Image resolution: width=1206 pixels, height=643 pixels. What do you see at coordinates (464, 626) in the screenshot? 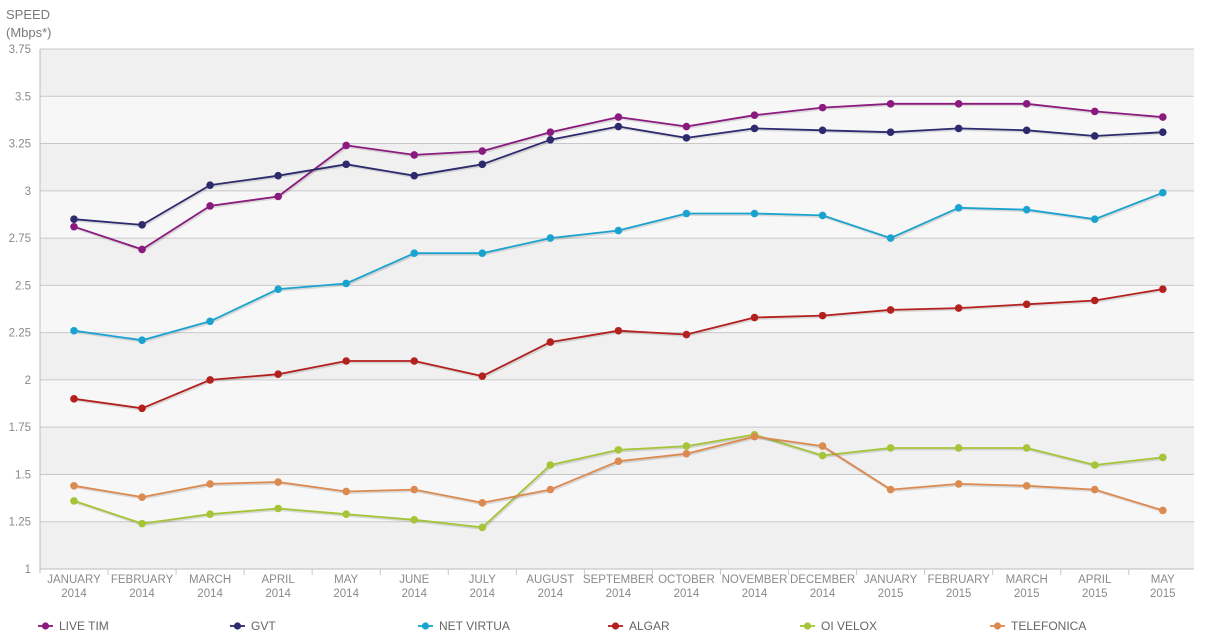
I see `legend-item-net-virtua: NET VIRTUA` at bounding box center [464, 626].